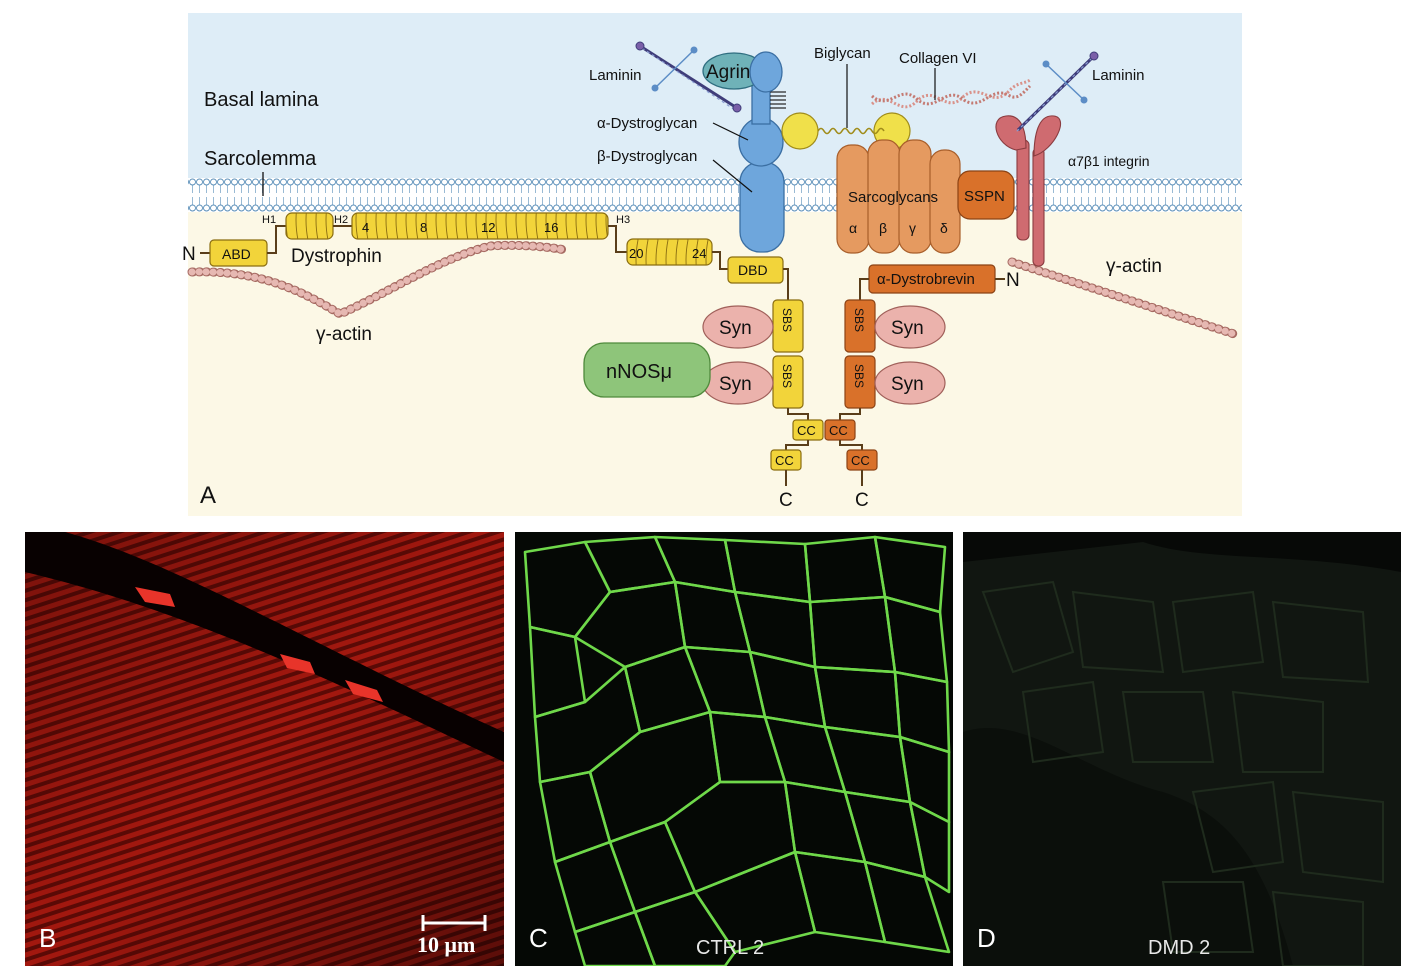  Describe the element at coordinates (688, 77) in the screenshot. I see `laminin-left` at that location.